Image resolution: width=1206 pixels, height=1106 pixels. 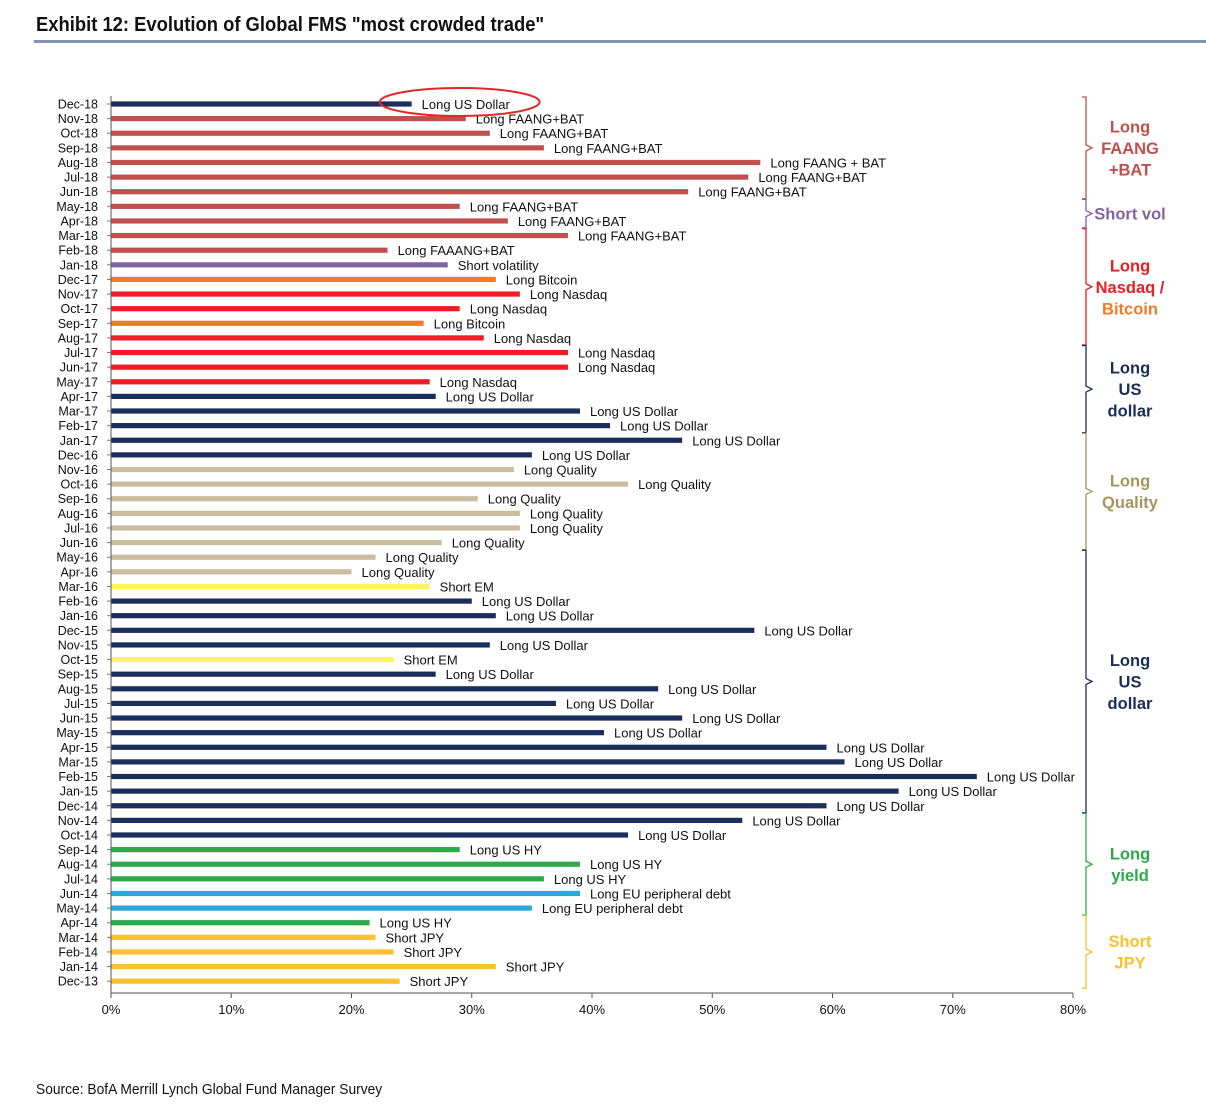 What do you see at coordinates (1130, 170) in the screenshot?
I see `group-label: +BAT` at bounding box center [1130, 170].